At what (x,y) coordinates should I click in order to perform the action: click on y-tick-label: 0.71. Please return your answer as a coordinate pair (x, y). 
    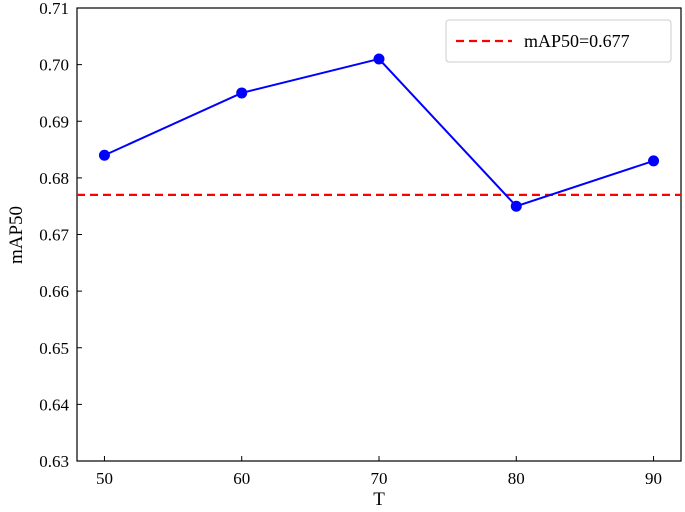
    Looking at the image, I should click on (54, 9).